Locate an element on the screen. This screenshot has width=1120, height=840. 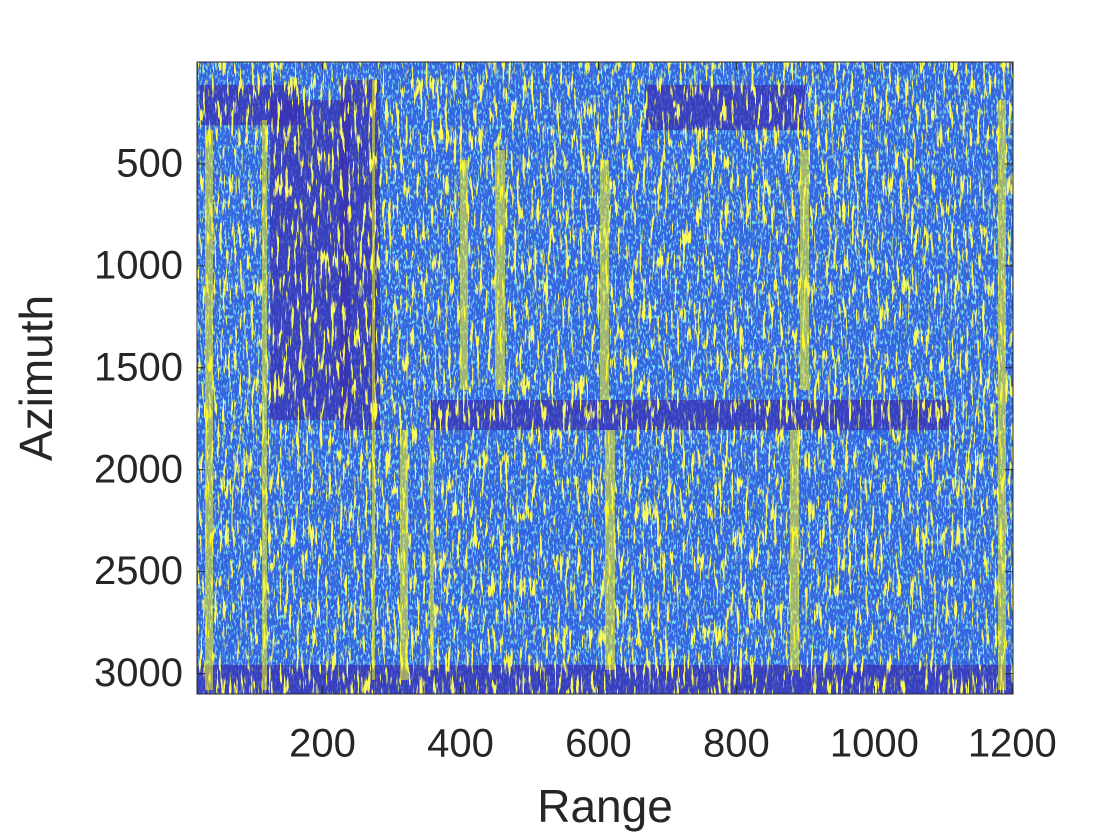
x-tick-label: 1200 is located at coordinates (1012, 744).